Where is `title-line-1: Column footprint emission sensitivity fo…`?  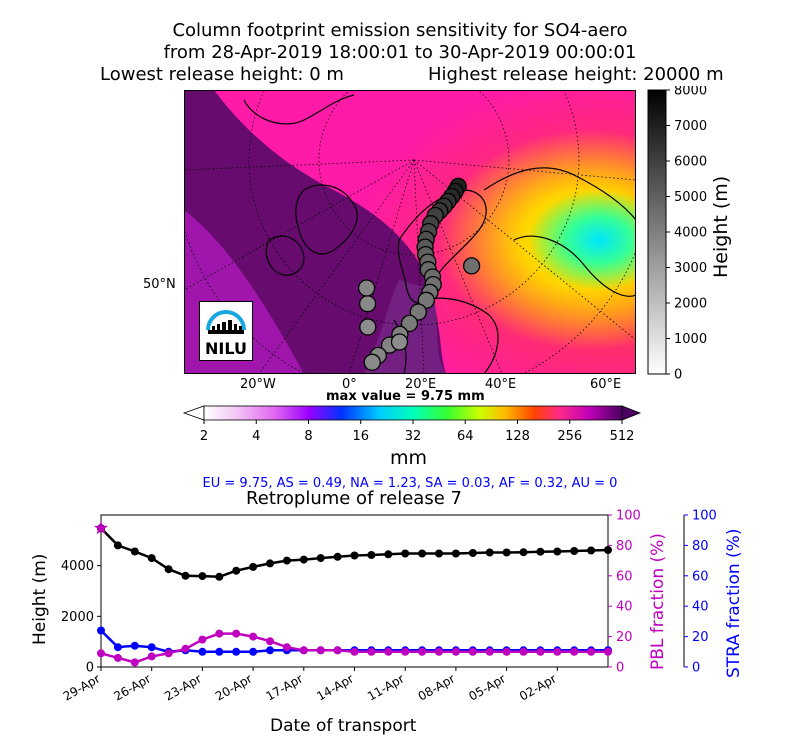 title-line-1: Column footprint emission sensitivity fo… is located at coordinates (400, 30).